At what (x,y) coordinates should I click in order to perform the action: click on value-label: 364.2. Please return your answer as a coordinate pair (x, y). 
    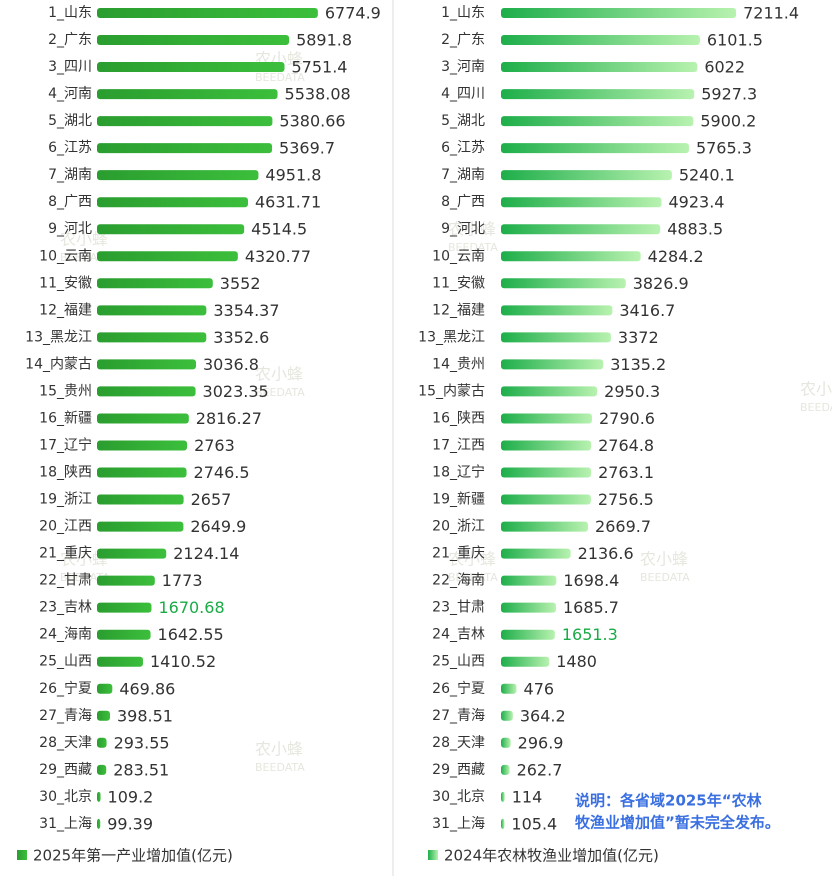
    Looking at the image, I should click on (543, 715).